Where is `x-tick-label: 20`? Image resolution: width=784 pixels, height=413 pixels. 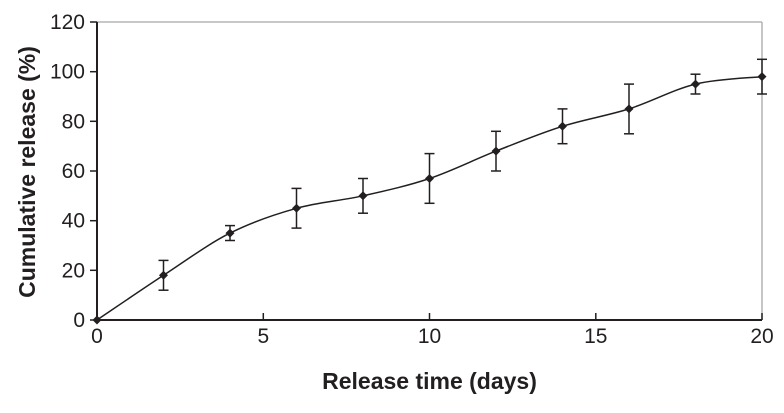 x-tick-label: 20 is located at coordinates (761, 336).